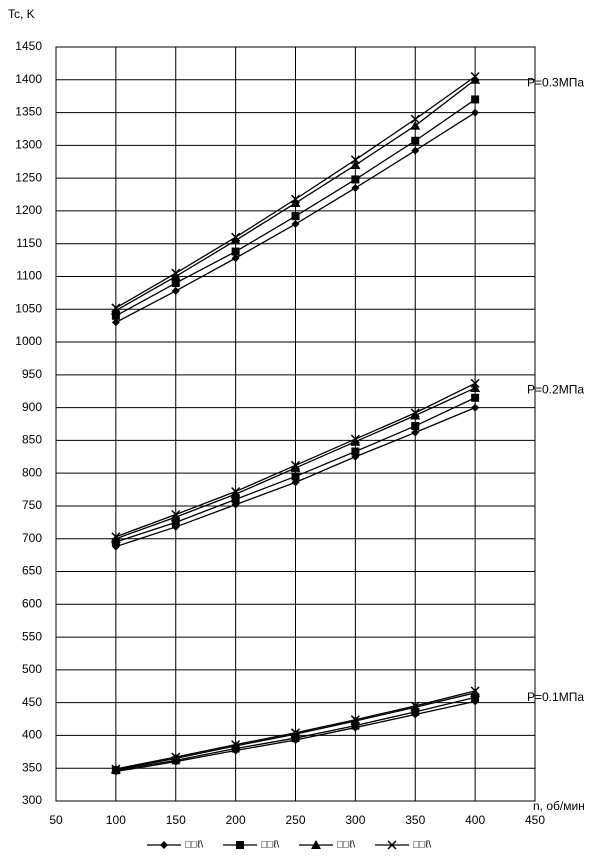  What do you see at coordinates (355, 820) in the screenshot?
I see `x-tick-label: 300` at bounding box center [355, 820].